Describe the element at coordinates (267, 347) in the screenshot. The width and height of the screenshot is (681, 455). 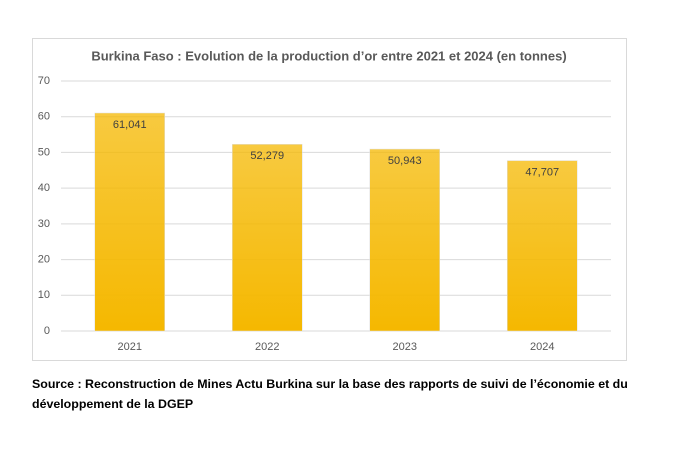
I see `x-tick-label: 2022` at that location.